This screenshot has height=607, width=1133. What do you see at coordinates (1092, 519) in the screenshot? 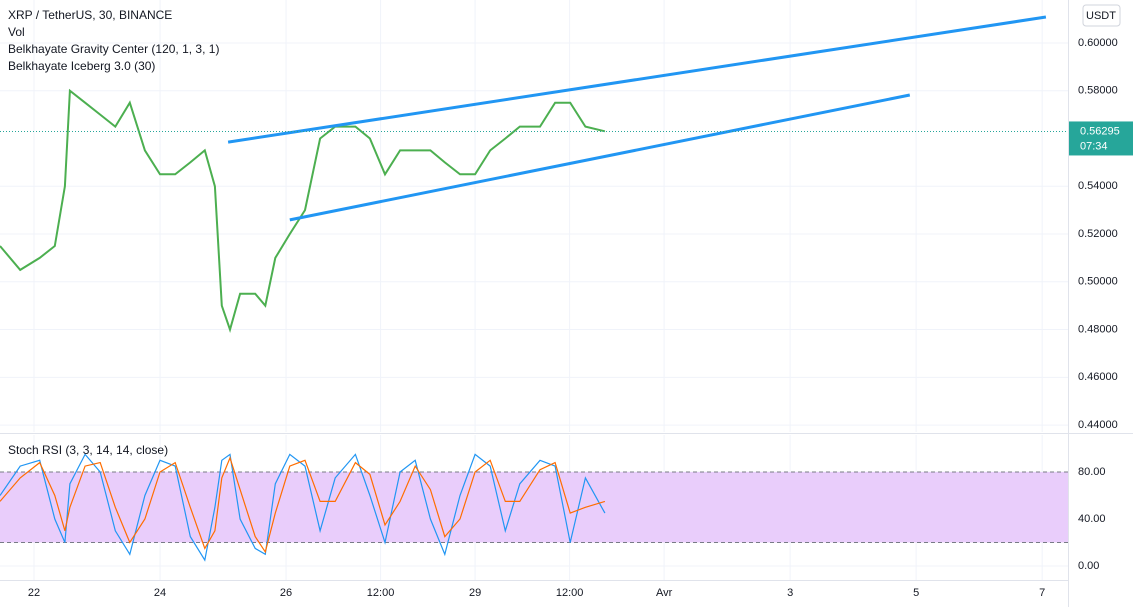
I see `y-tick-label: 40.00` at bounding box center [1092, 519].